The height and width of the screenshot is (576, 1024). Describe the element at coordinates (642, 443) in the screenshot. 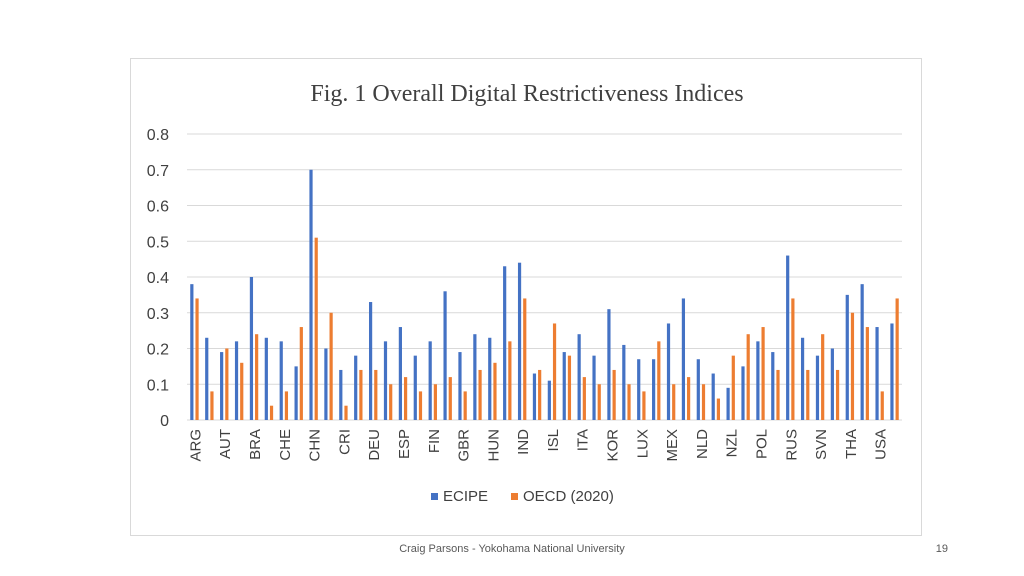

I see `x-tick-label: LUX` at that location.